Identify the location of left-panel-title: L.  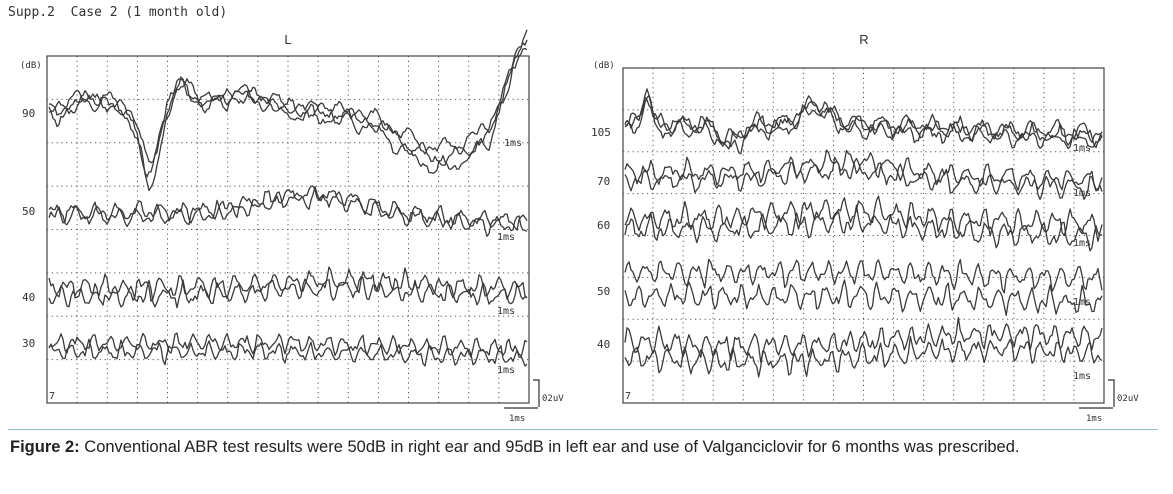
(287, 39).